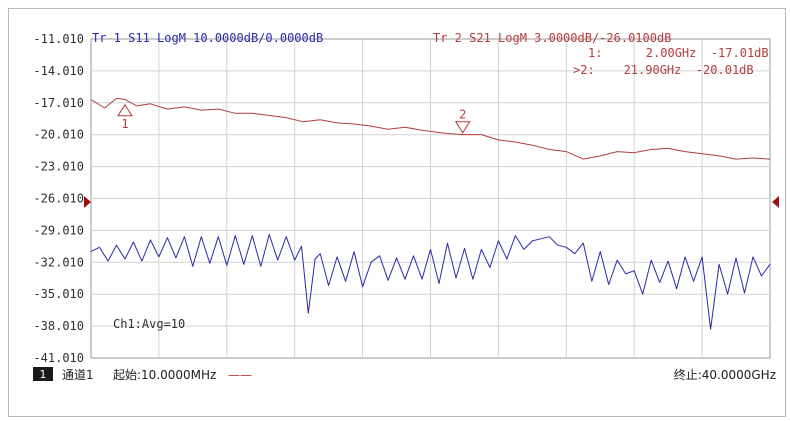 This screenshot has width=790, height=421. Describe the element at coordinates (149, 324) in the screenshot. I see `average-label: Ch1:Avg=10` at that location.